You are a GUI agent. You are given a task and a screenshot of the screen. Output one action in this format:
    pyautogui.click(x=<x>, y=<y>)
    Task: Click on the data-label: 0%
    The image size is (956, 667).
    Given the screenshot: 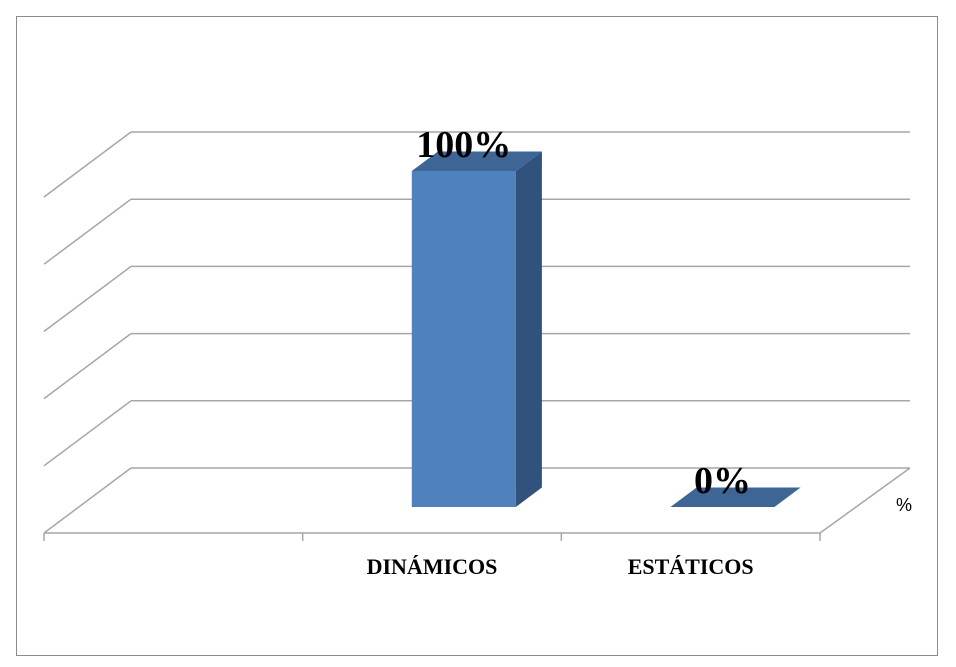 What is the action you would take?
    pyautogui.click(x=722, y=481)
    